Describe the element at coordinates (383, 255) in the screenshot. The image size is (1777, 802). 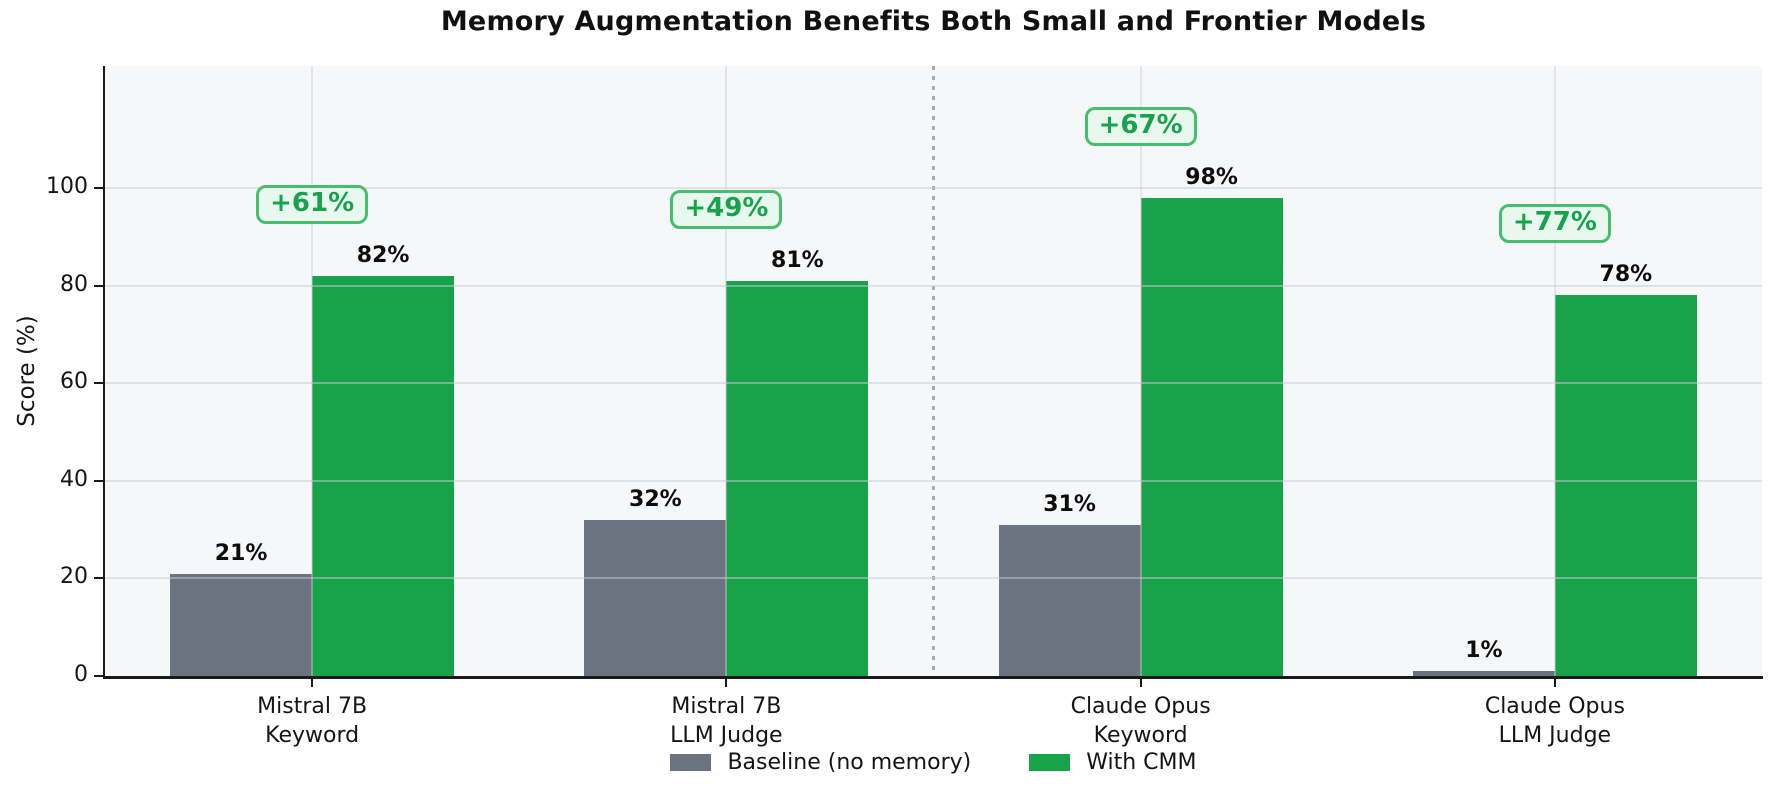
I see `bar-value-label: 82%` at that location.